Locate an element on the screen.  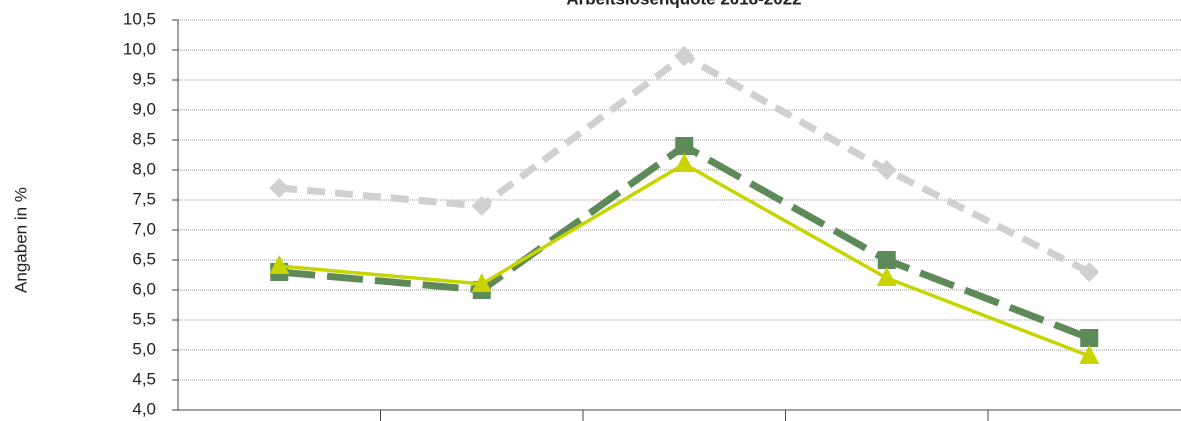
y-tick-label: 8,5 is located at coordinates (144, 138).